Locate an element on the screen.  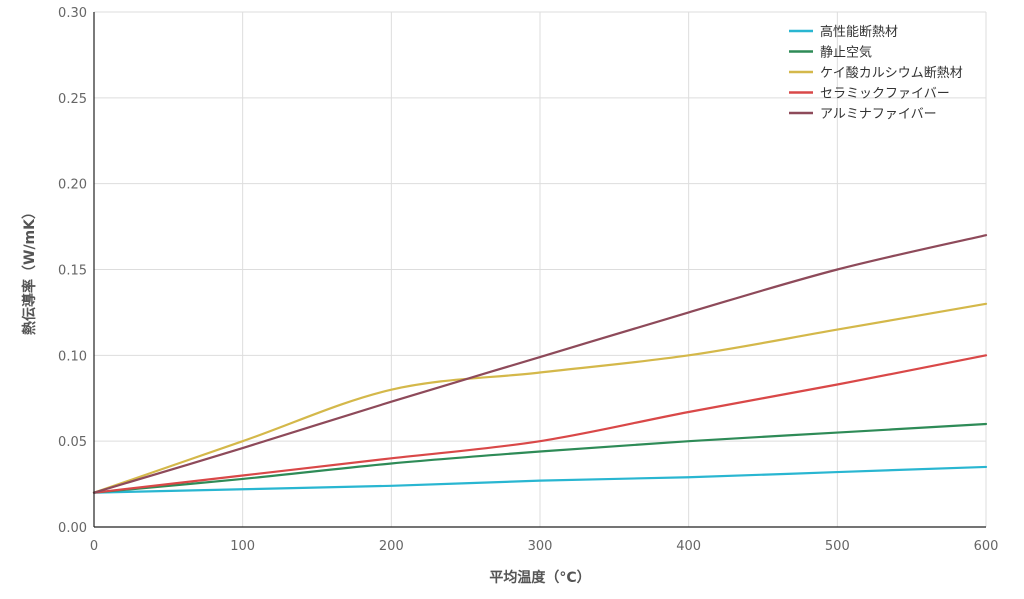
x-tick-label: 400 is located at coordinates (688, 546).